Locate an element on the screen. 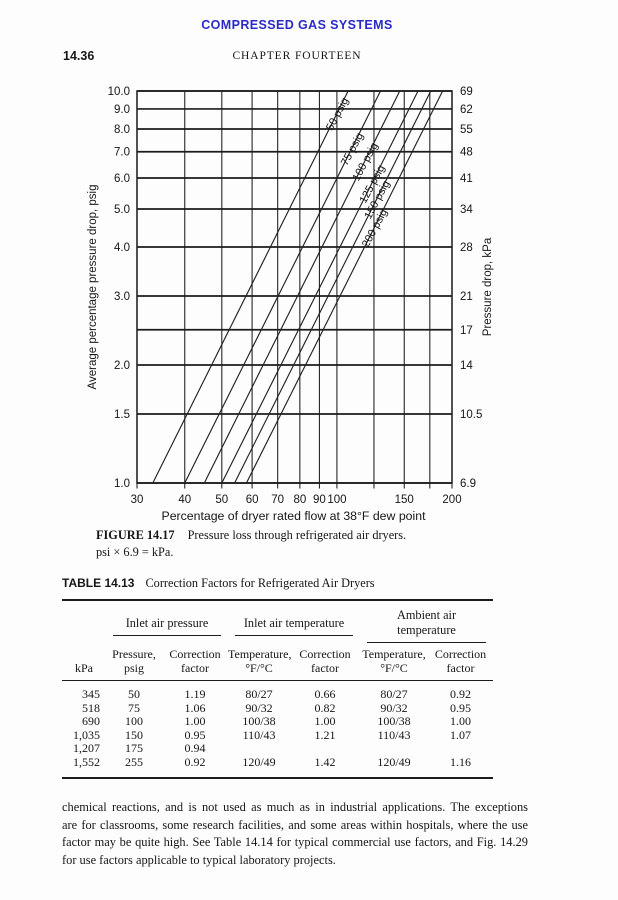 Image resolution: width=618 pixels, height=900 pixels. table-cell: 0.82 is located at coordinates (325, 707).